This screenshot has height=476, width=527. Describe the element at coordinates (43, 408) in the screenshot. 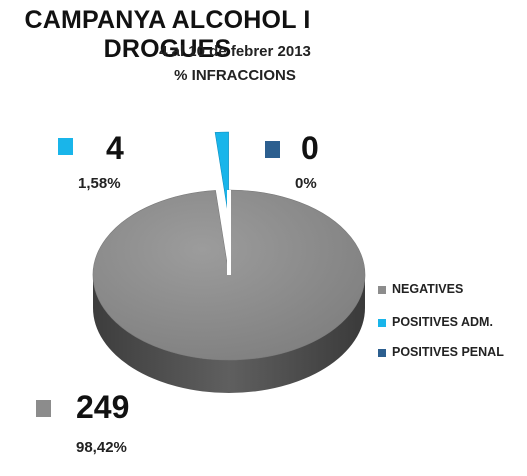

I see `callout-swatch-negatives` at that location.